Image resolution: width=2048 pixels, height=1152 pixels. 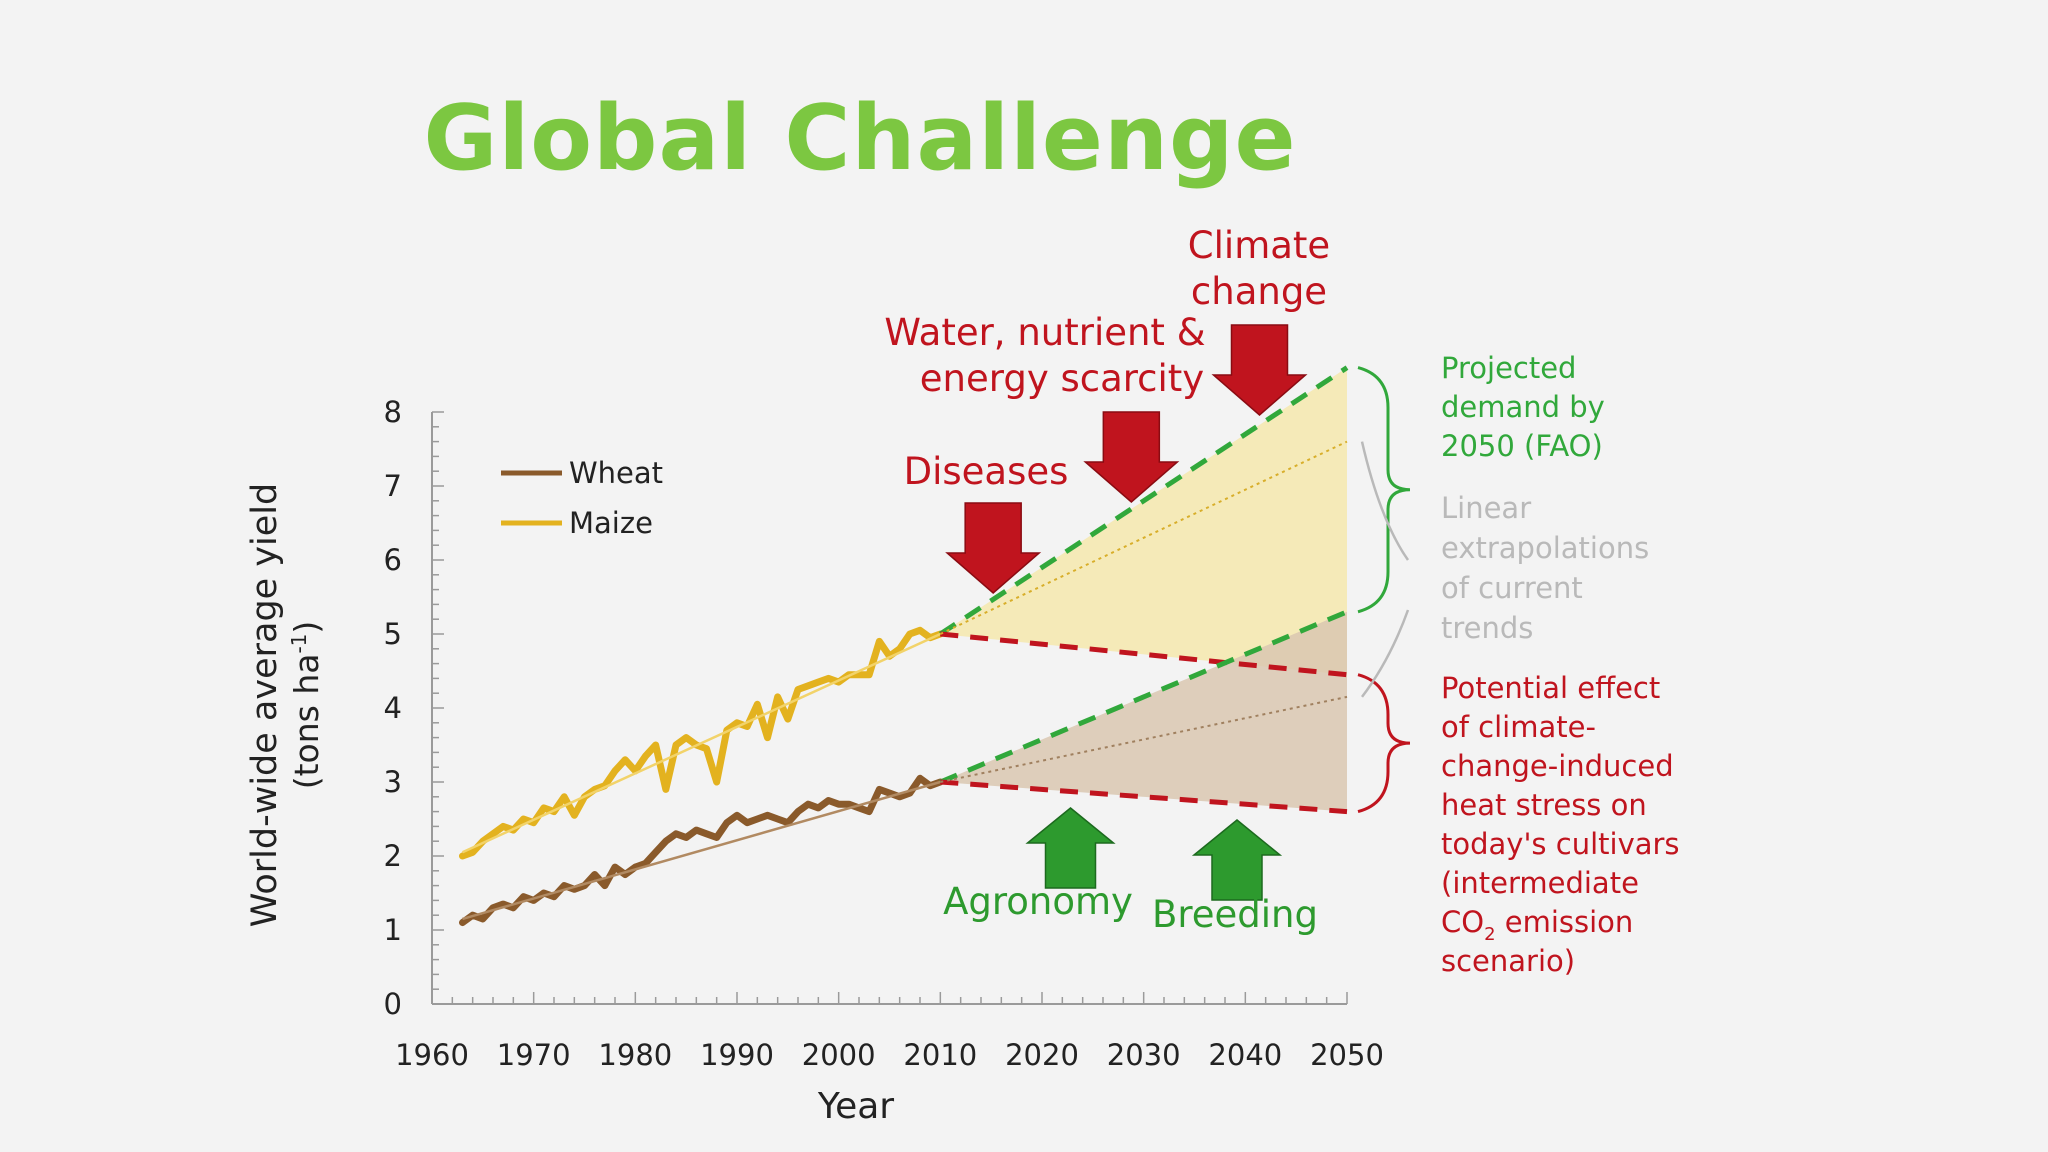 What do you see at coordinates (1044, 332) in the screenshot?
I see `threat-label-water-line1: Water, nutrient &` at bounding box center [1044, 332].